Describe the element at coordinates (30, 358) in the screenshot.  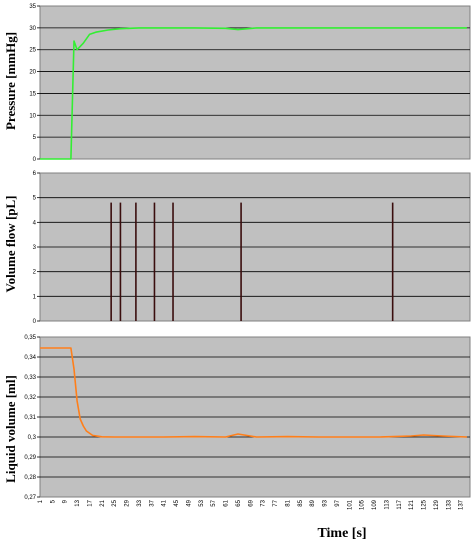
I see `y-tick-label: 0,34` at that location.